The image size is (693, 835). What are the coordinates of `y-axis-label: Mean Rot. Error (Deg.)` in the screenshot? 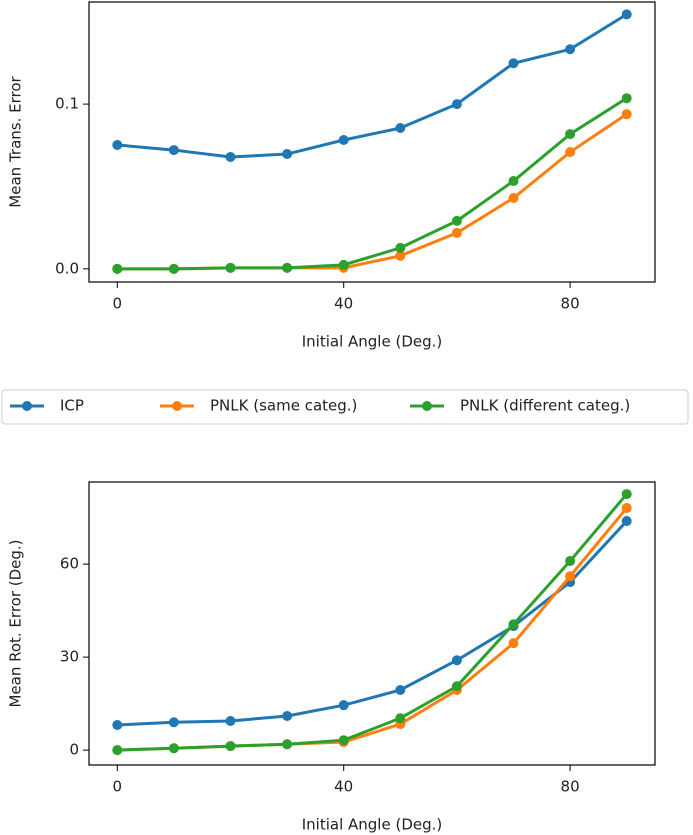 It's located at (16, 623).